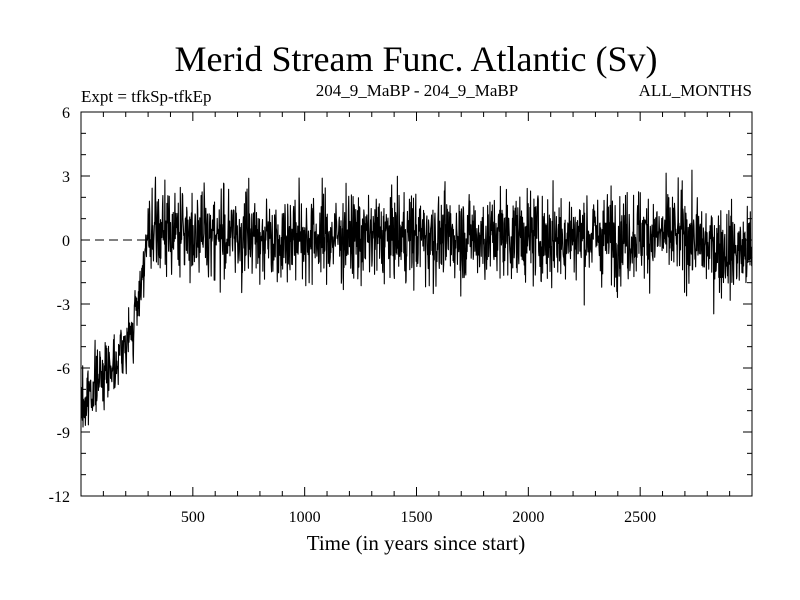  Describe the element at coordinates (66, 113) in the screenshot. I see `y-tick-label: 6` at that location.